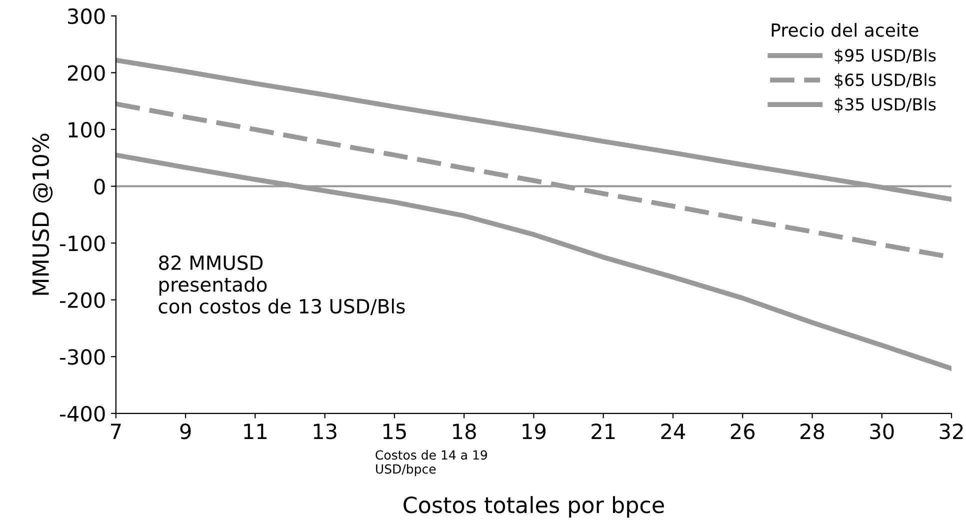 This screenshot has height=530, width=966. I want to click on x-tick-label: 15, so click(394, 432).